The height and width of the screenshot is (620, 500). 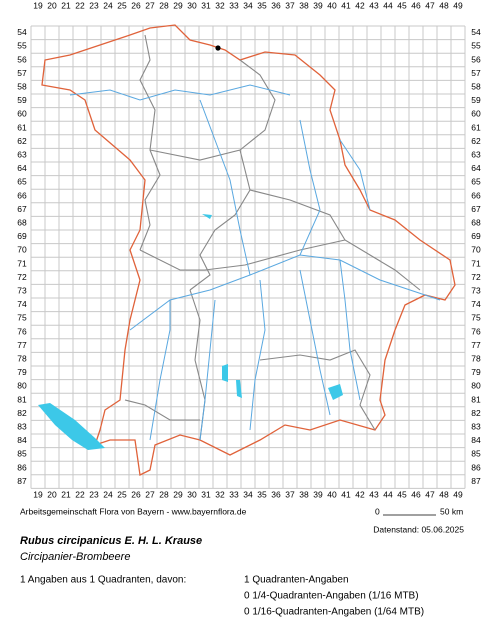 What do you see at coordinates (22, 345) in the screenshot?
I see `row-label: 77` at bounding box center [22, 345].